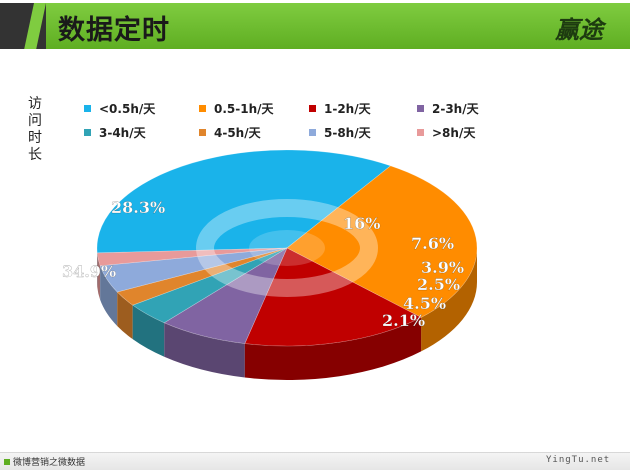  What do you see at coordinates (361, 223) in the screenshot?
I see `pie-data-label: 16%` at bounding box center [361, 223].